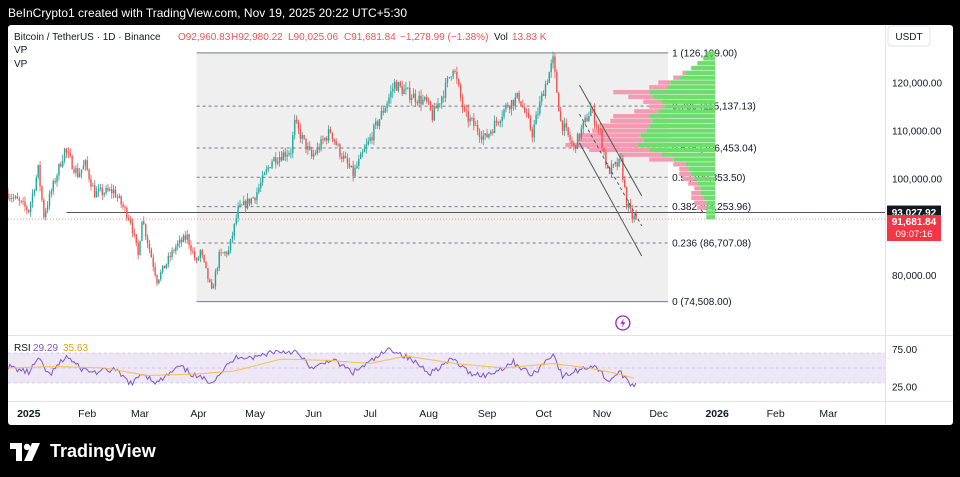 This screenshot has height=477, width=960. I want to click on rsi-ma-value: 35.63, so click(75, 348).